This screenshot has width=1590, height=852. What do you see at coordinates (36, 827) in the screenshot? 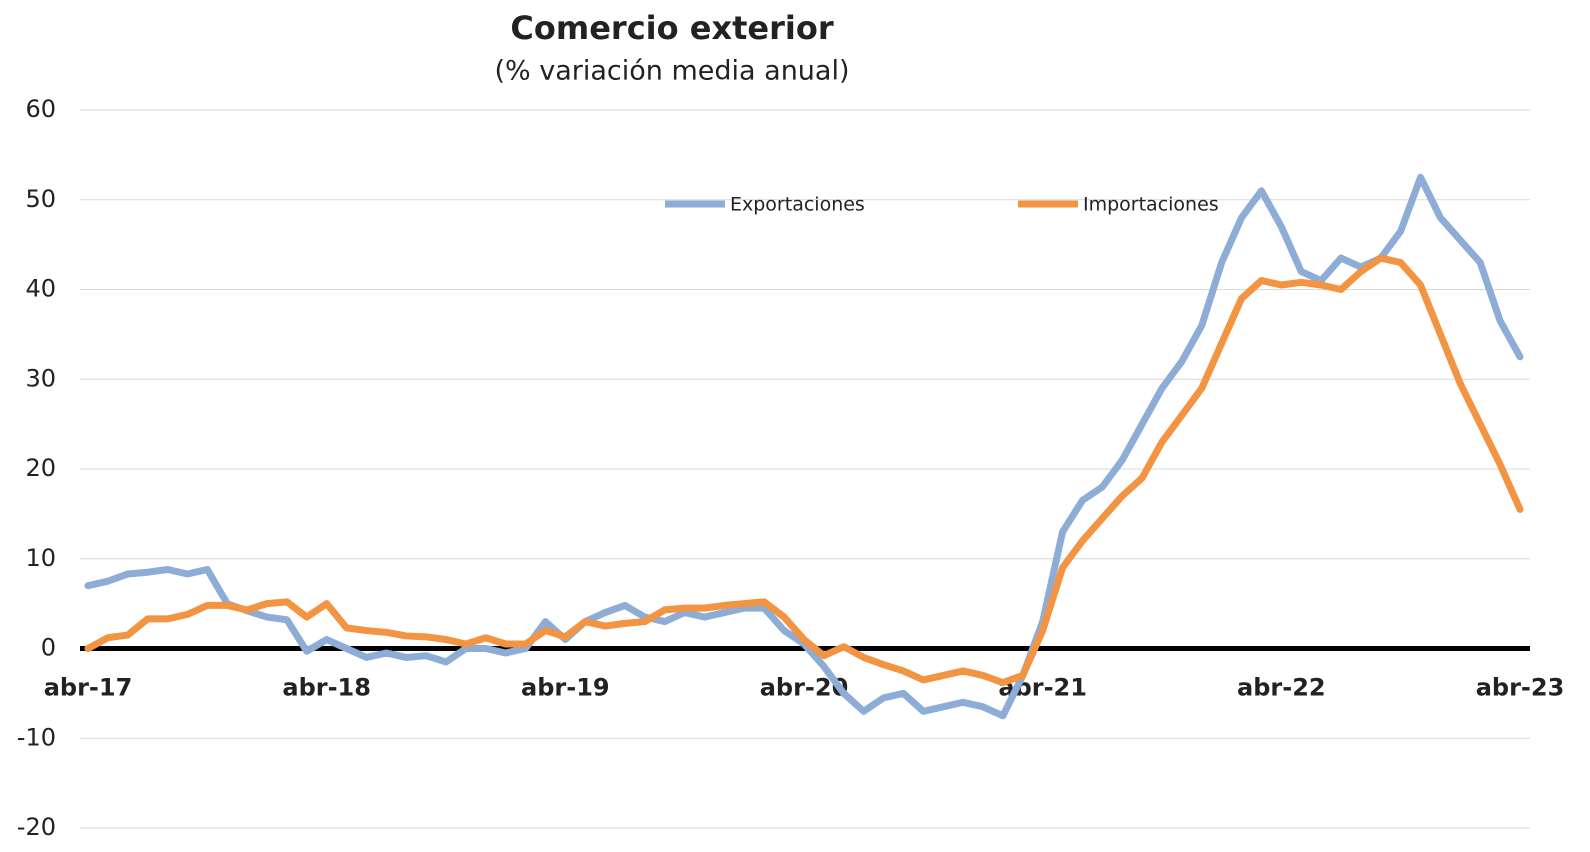
I see `y-tick-label: -20` at bounding box center [36, 827].